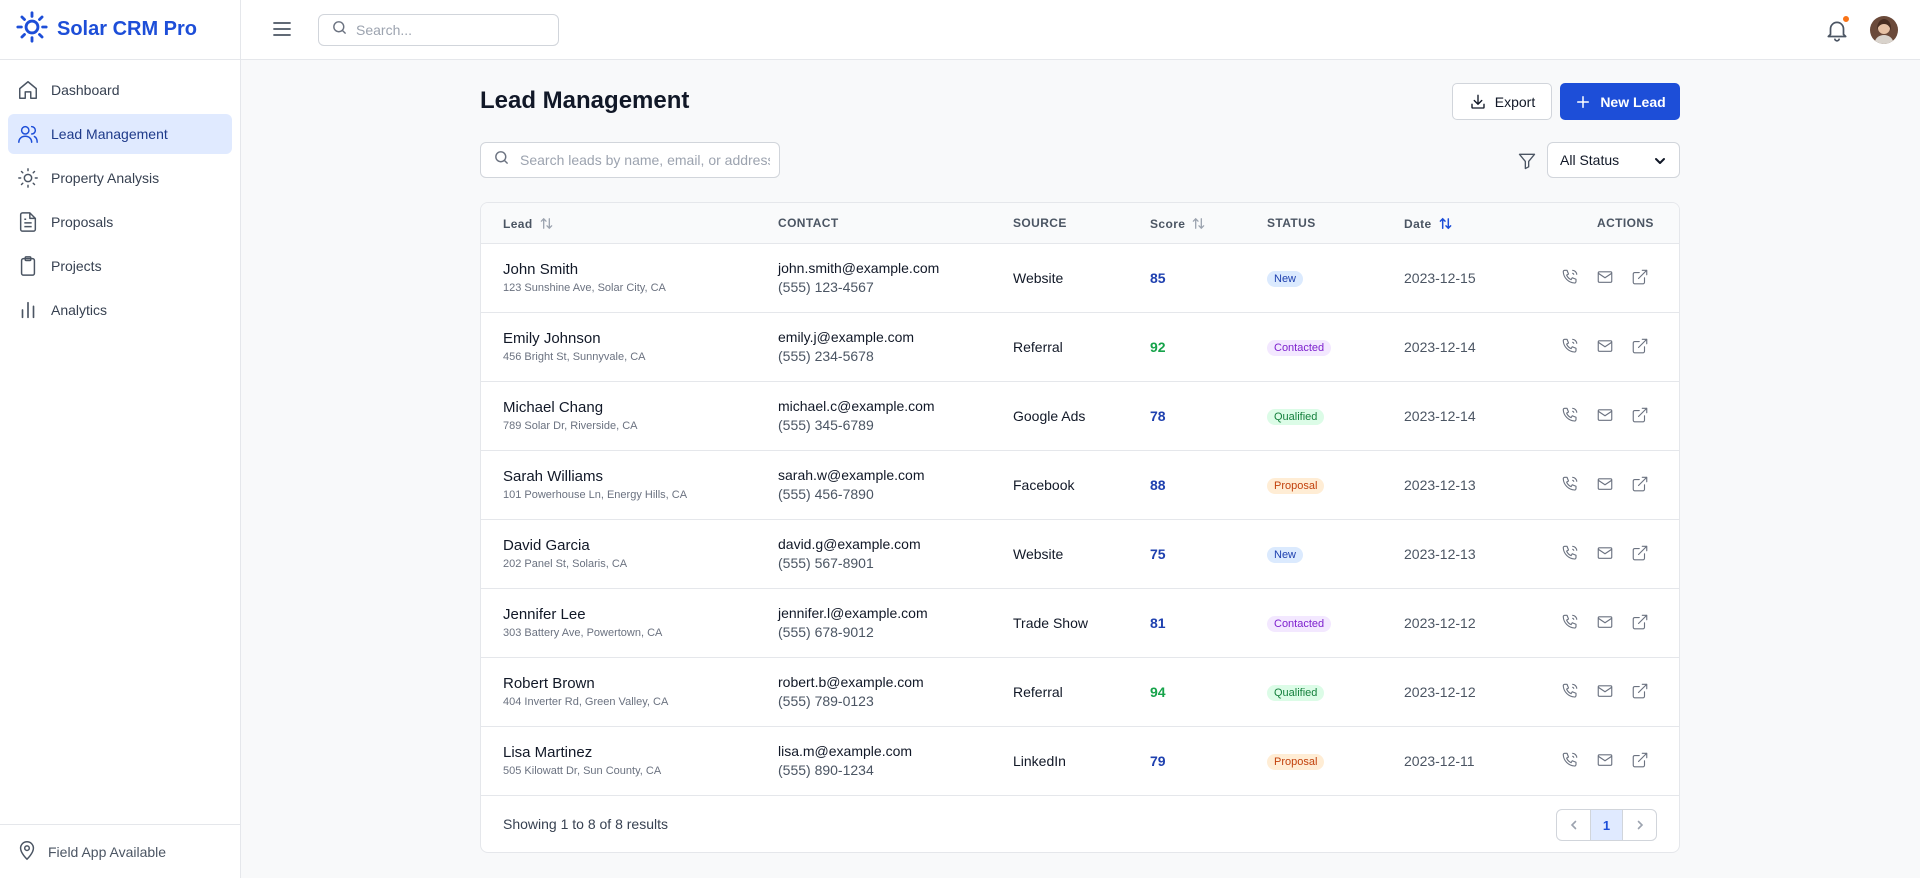 This screenshot has width=1920, height=878. What do you see at coordinates (1573, 825) in the screenshot?
I see `prev-page-button` at bounding box center [1573, 825].